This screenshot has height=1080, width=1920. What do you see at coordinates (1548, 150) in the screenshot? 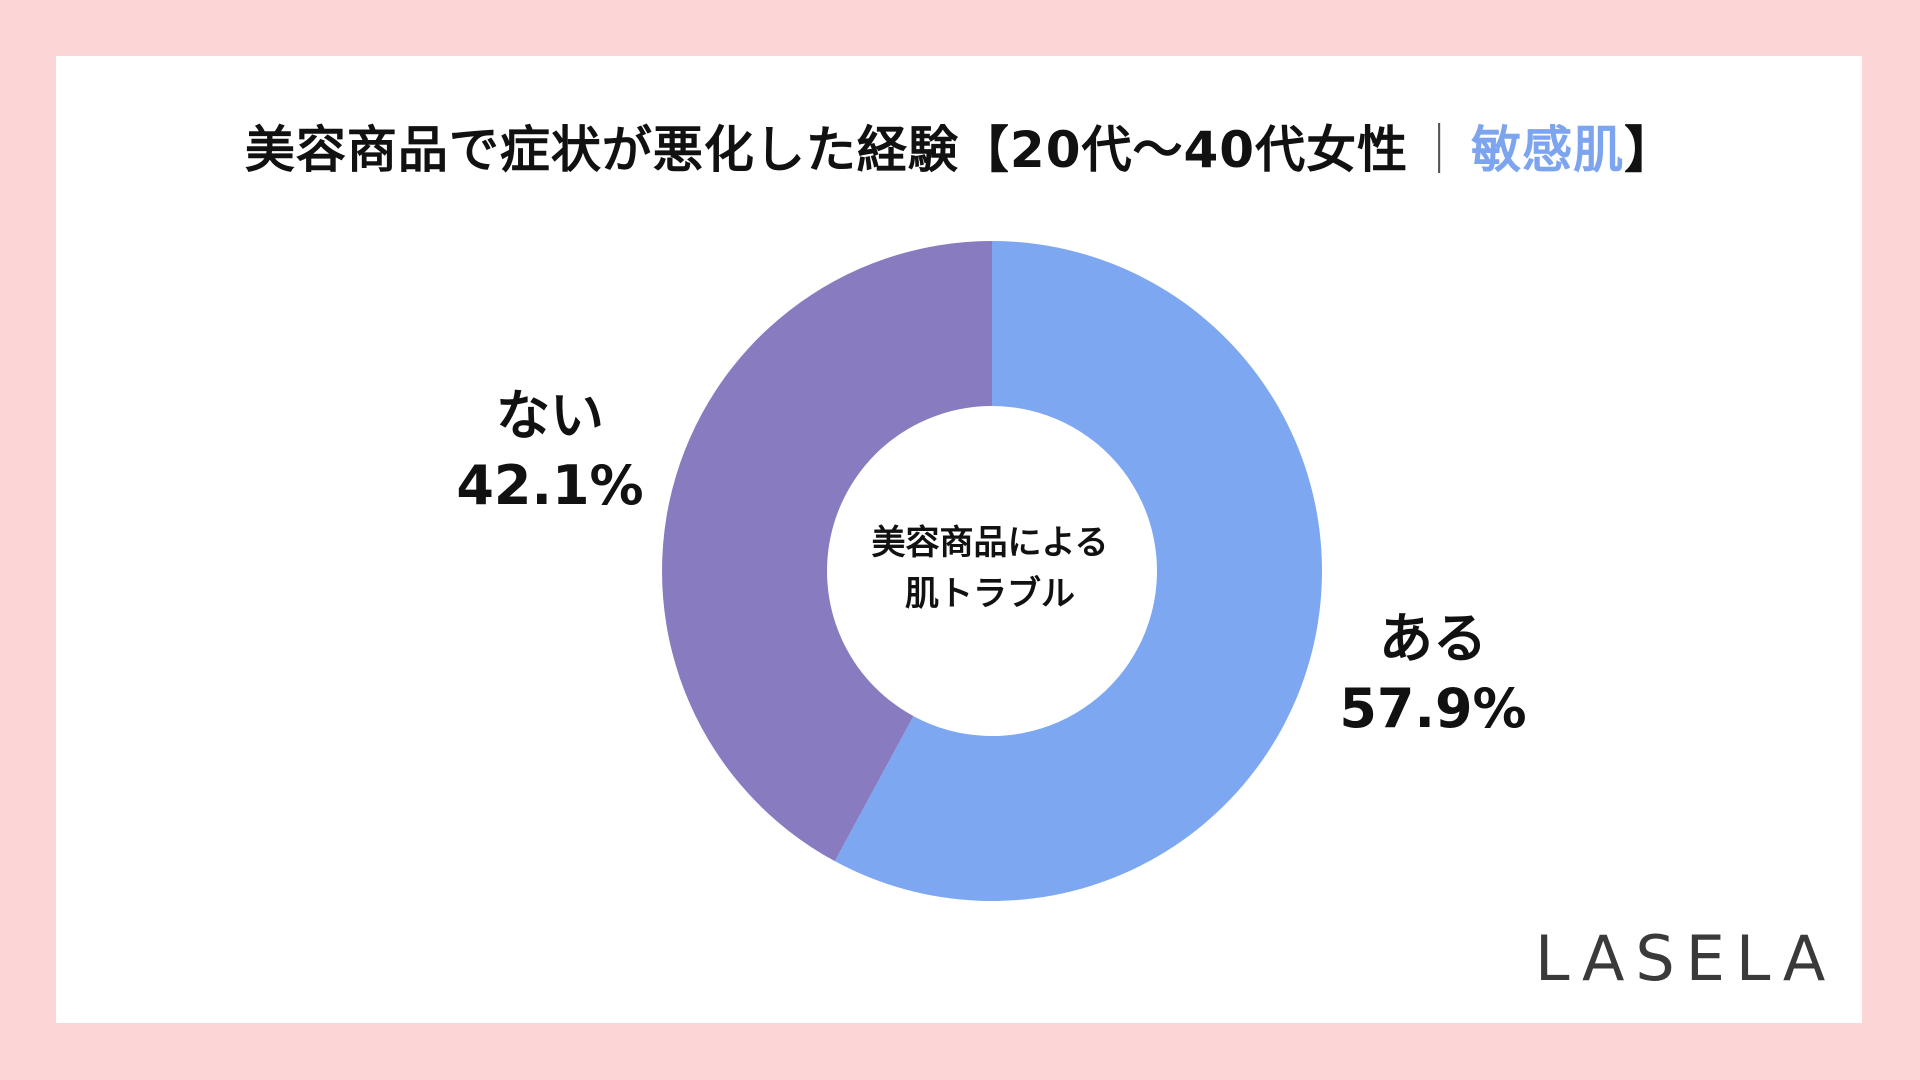
I see `title-accent: 敏感肌` at bounding box center [1548, 150].